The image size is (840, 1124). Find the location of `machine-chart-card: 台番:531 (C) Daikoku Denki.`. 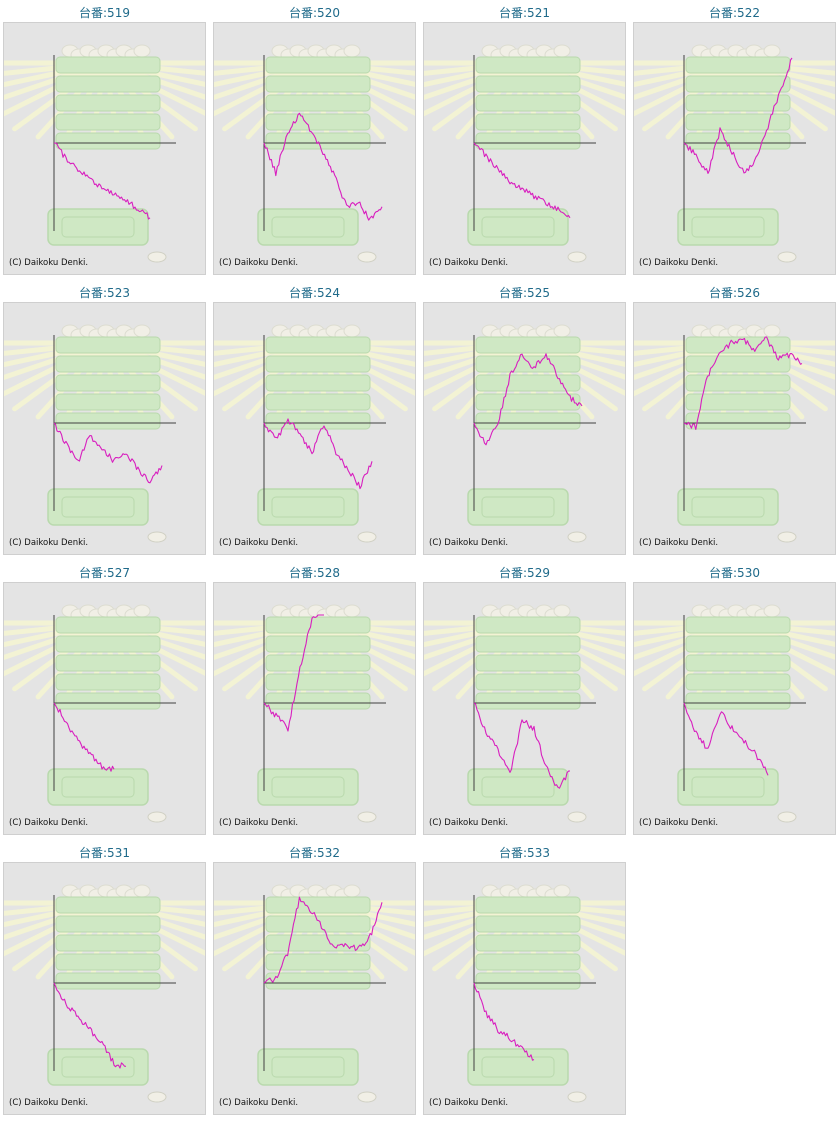

machine-chart-card: 台番:531 (C) Daikoku Denki. is located at coordinates (104, 978).